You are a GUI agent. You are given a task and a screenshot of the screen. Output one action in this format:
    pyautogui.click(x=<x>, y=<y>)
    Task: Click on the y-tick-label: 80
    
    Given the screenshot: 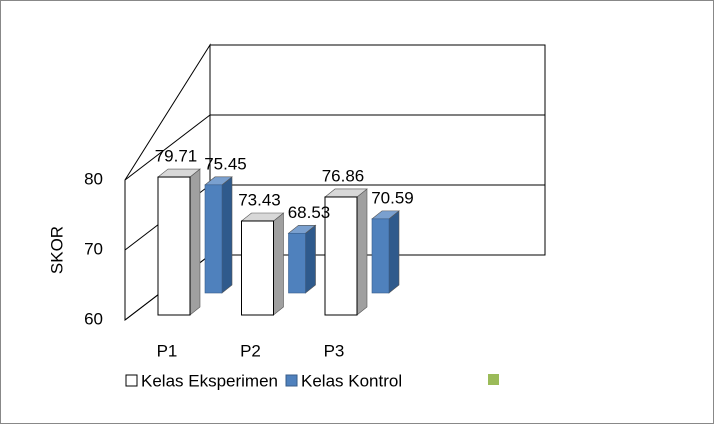 What is the action you would take?
    pyautogui.click(x=93, y=178)
    